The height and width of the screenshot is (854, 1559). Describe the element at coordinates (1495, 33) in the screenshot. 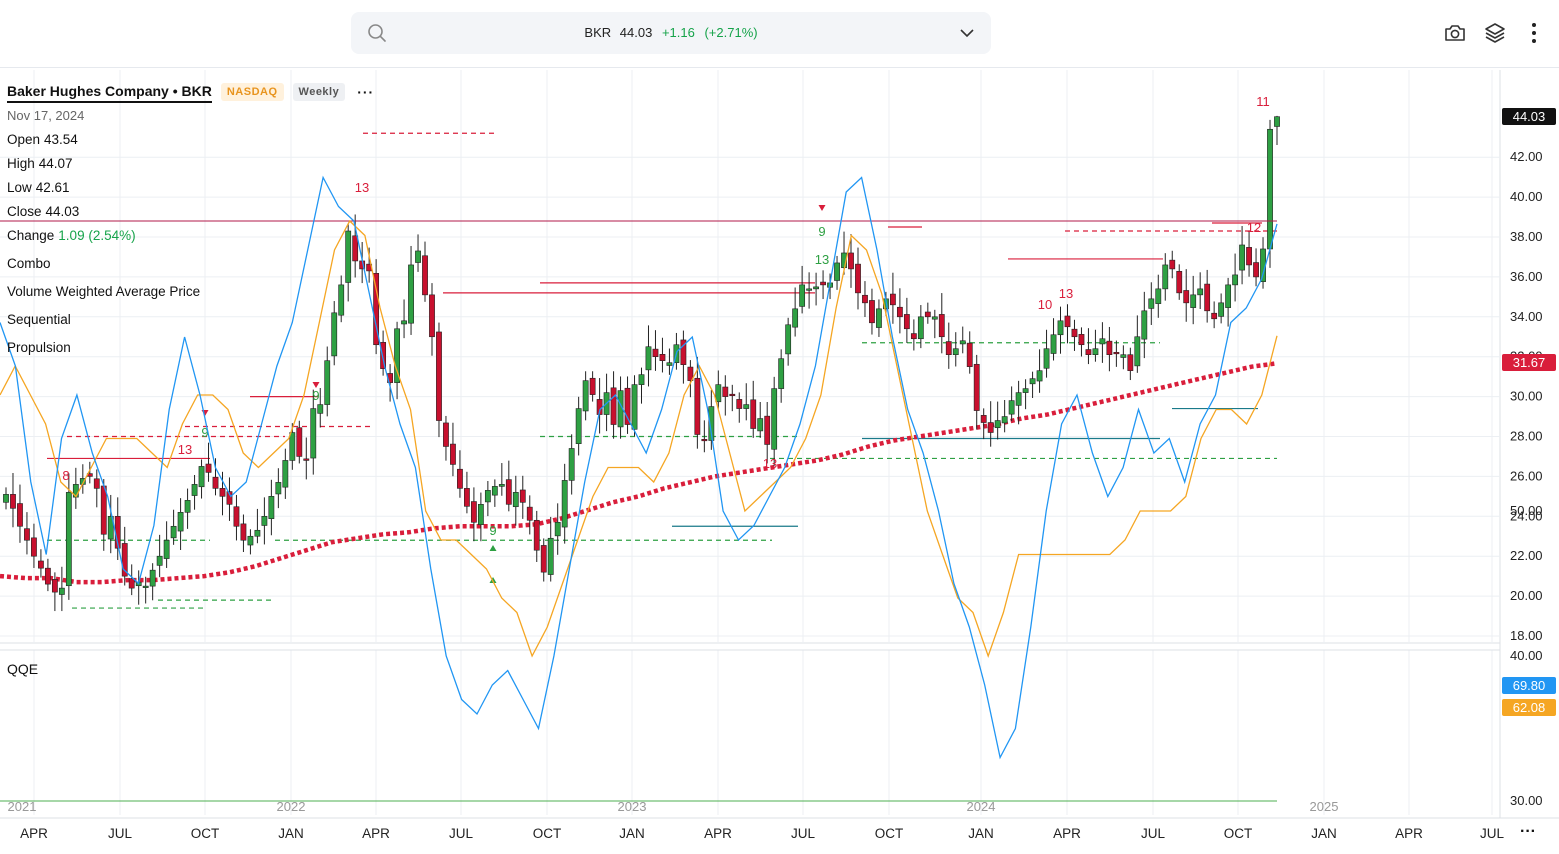

I see `layers-icon` at that location.